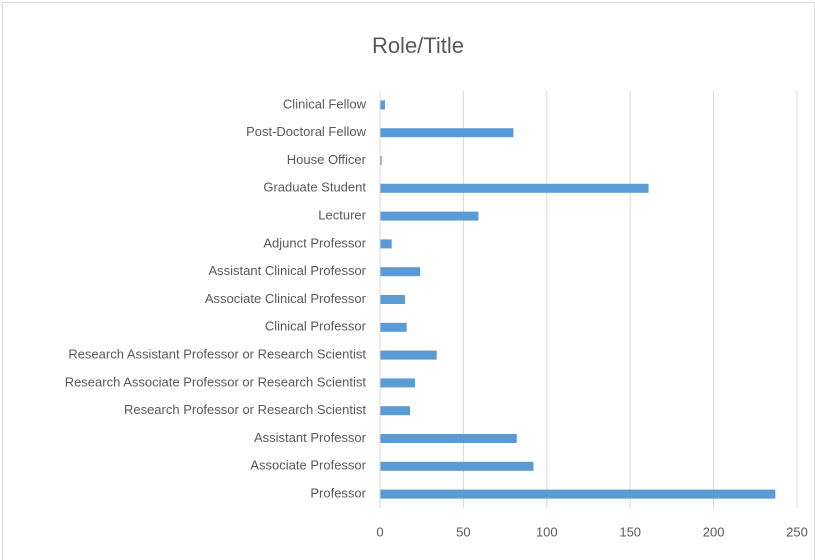  What do you see at coordinates (547, 531) in the screenshot?
I see `x-tick-label: 100` at bounding box center [547, 531].